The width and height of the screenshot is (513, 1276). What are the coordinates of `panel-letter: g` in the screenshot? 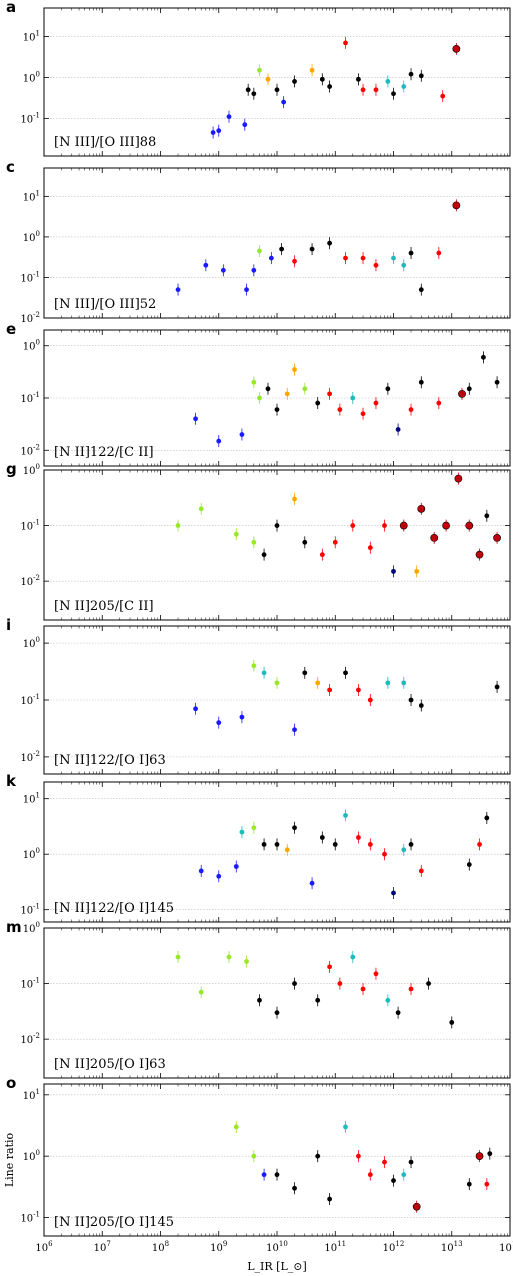 It's located at (11, 469).